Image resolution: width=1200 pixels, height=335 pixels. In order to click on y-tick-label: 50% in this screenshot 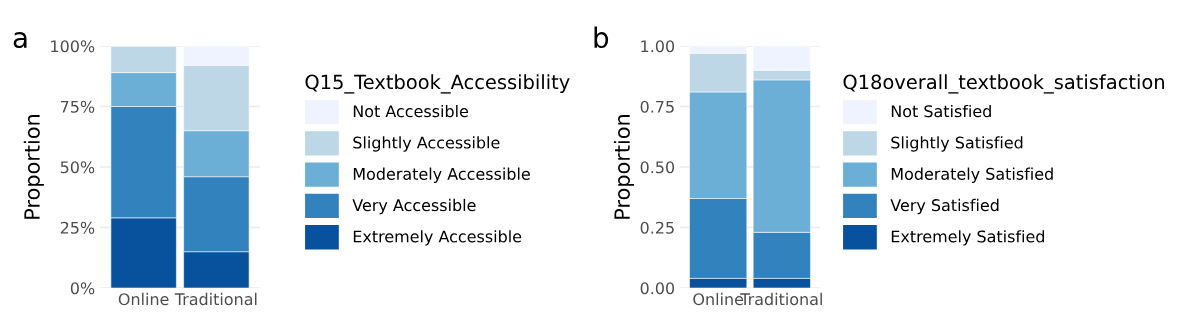, I will do `click(77, 167)`.